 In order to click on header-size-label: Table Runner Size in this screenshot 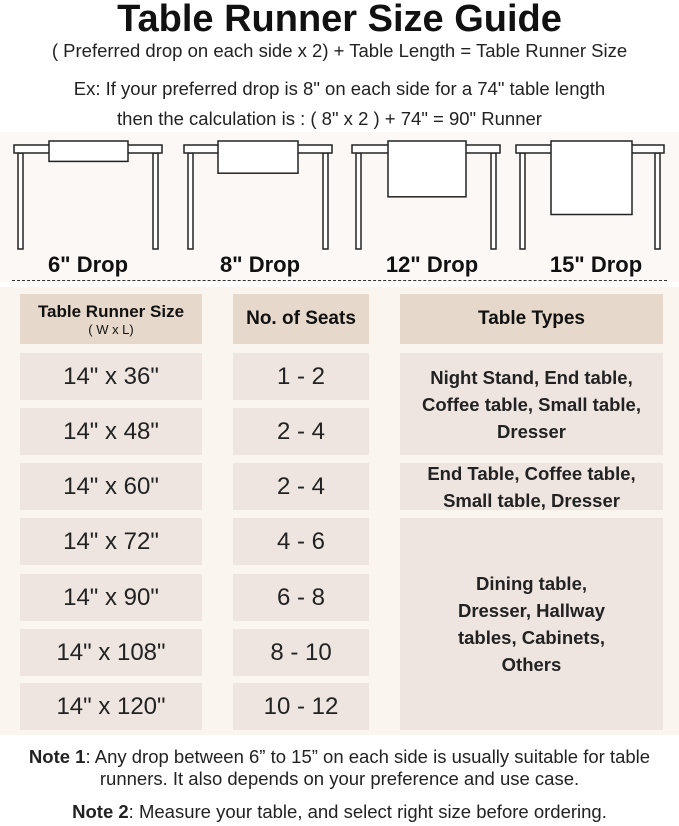, I will do `click(111, 311)`.